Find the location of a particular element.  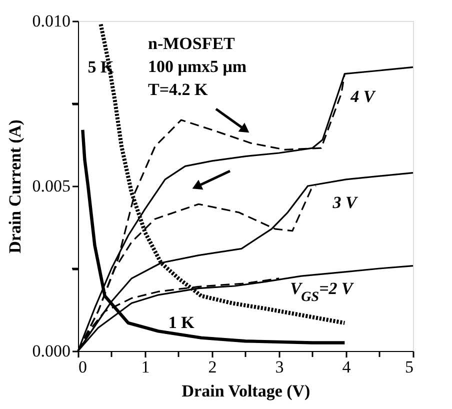

series-label: 1 K is located at coordinates (182, 322).